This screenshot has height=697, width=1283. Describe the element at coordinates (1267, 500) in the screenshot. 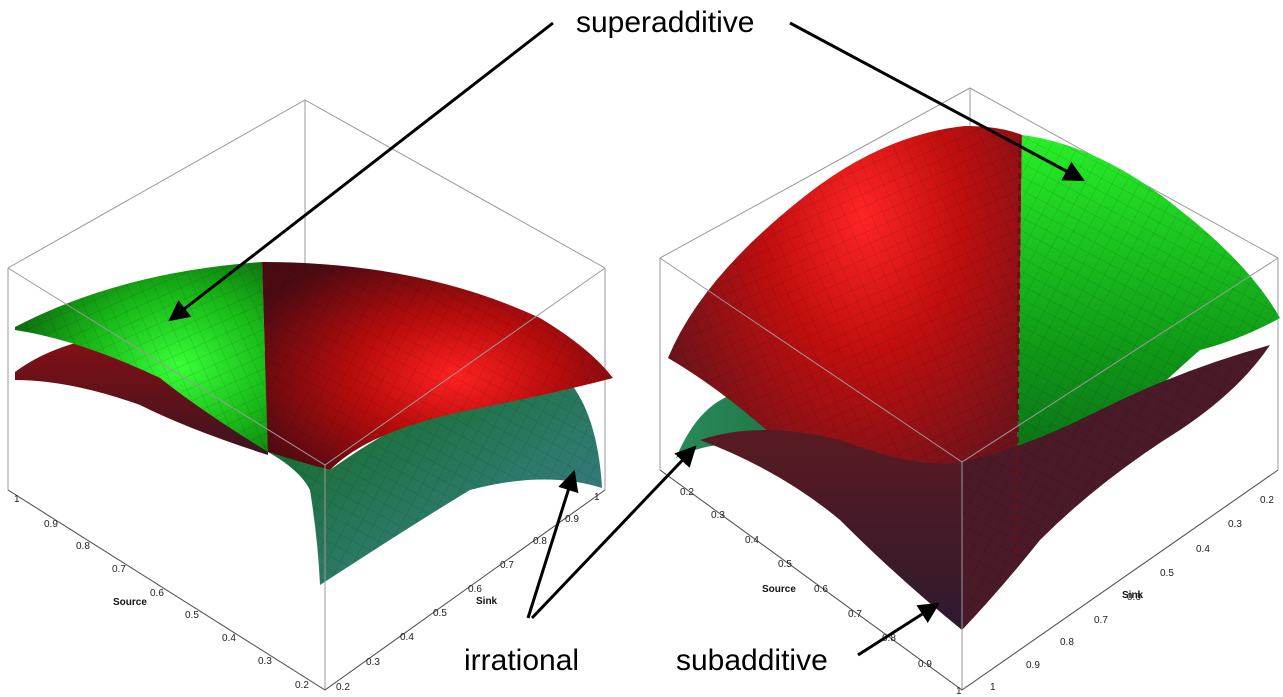

I see `right-sink-tick: 0.2` at that location.